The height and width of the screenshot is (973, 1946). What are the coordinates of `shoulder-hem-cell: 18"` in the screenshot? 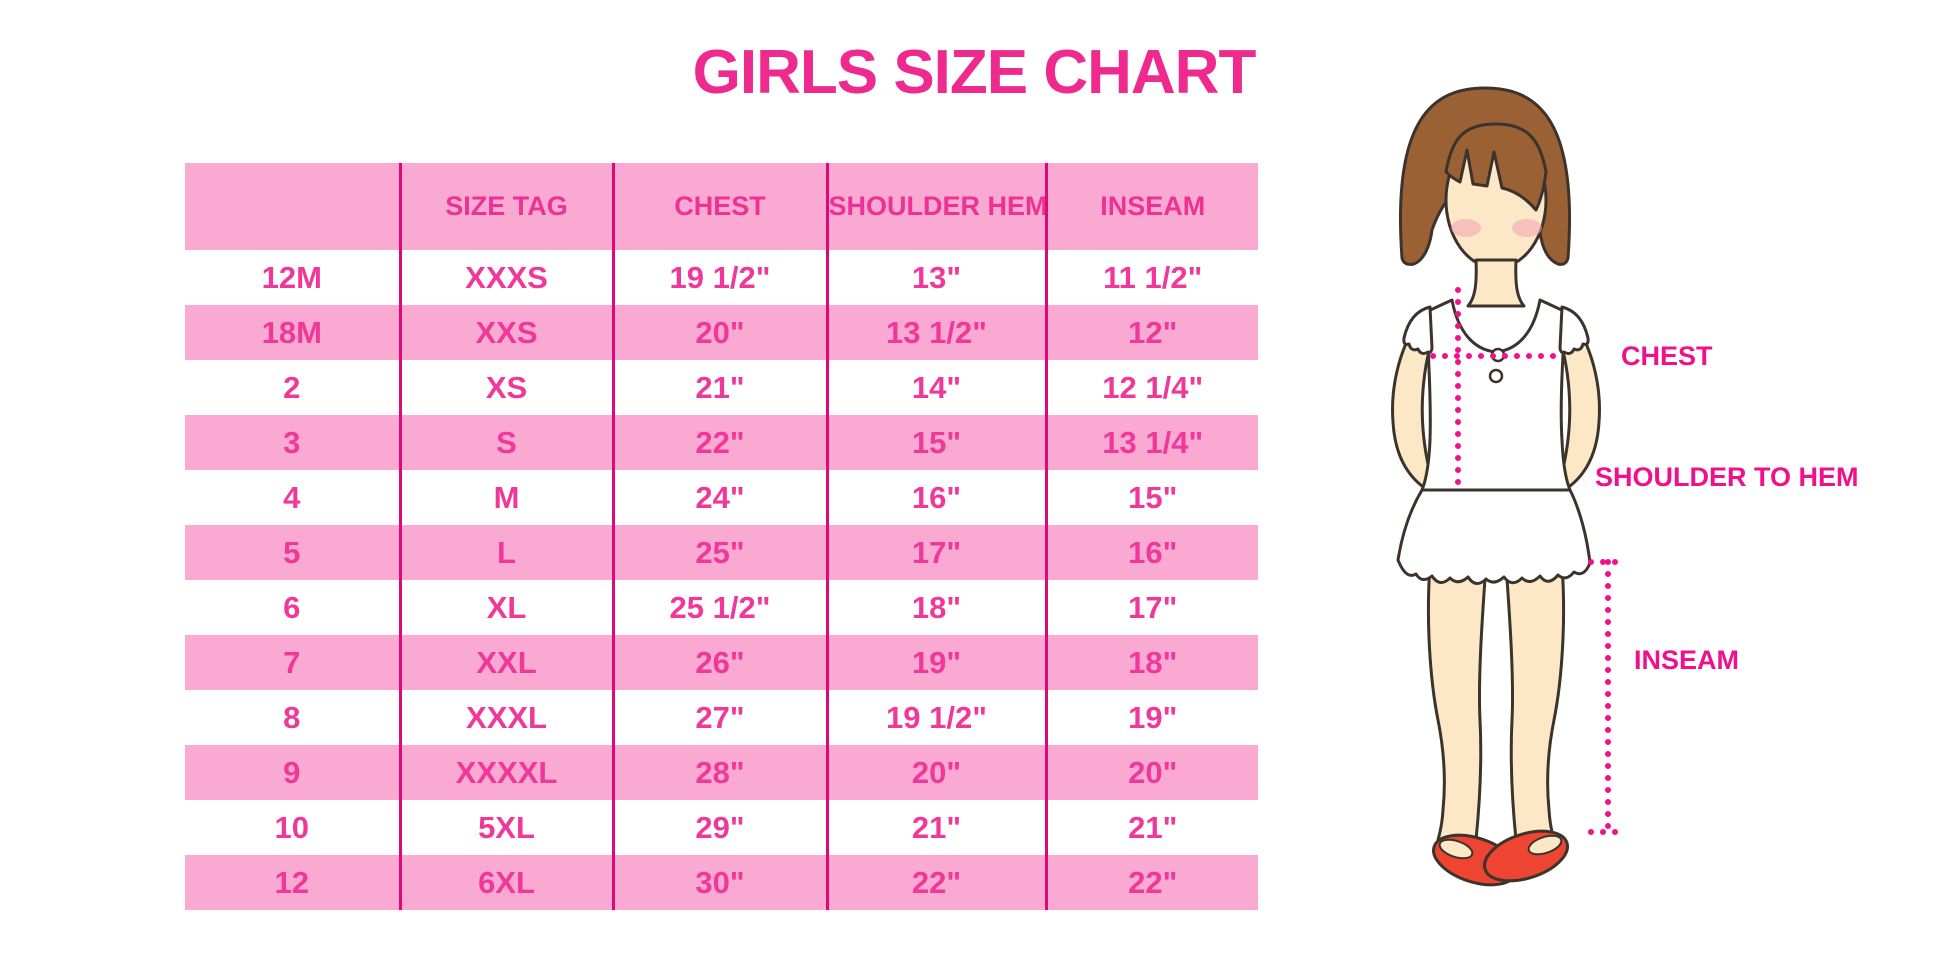 It's located at (935, 607).